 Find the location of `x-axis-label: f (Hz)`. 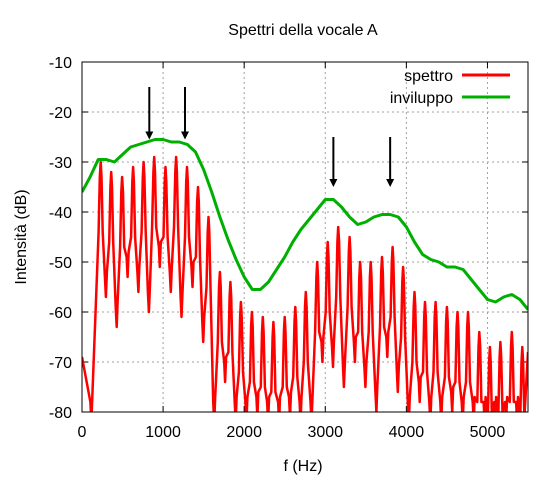

x-axis-label: f (Hz) is located at coordinates (302, 466).